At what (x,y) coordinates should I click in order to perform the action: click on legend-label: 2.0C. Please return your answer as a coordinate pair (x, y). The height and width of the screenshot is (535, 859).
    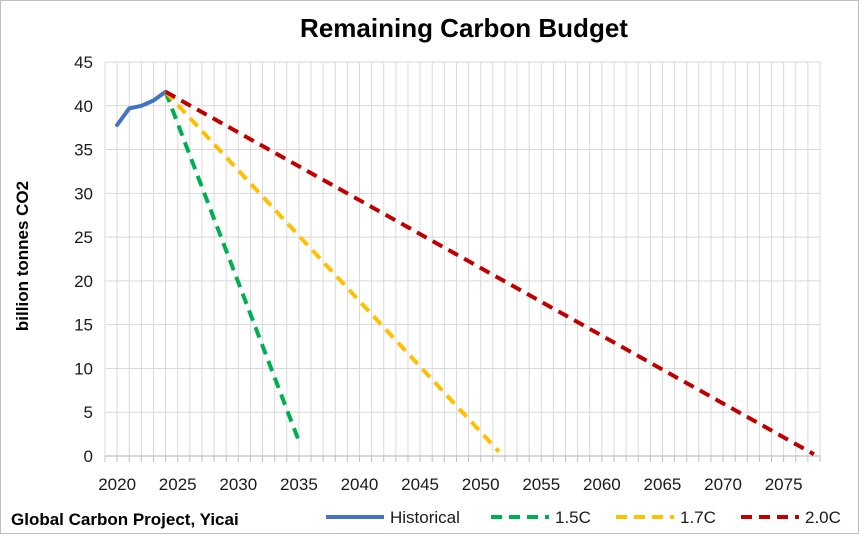
    Looking at the image, I should click on (823, 517).